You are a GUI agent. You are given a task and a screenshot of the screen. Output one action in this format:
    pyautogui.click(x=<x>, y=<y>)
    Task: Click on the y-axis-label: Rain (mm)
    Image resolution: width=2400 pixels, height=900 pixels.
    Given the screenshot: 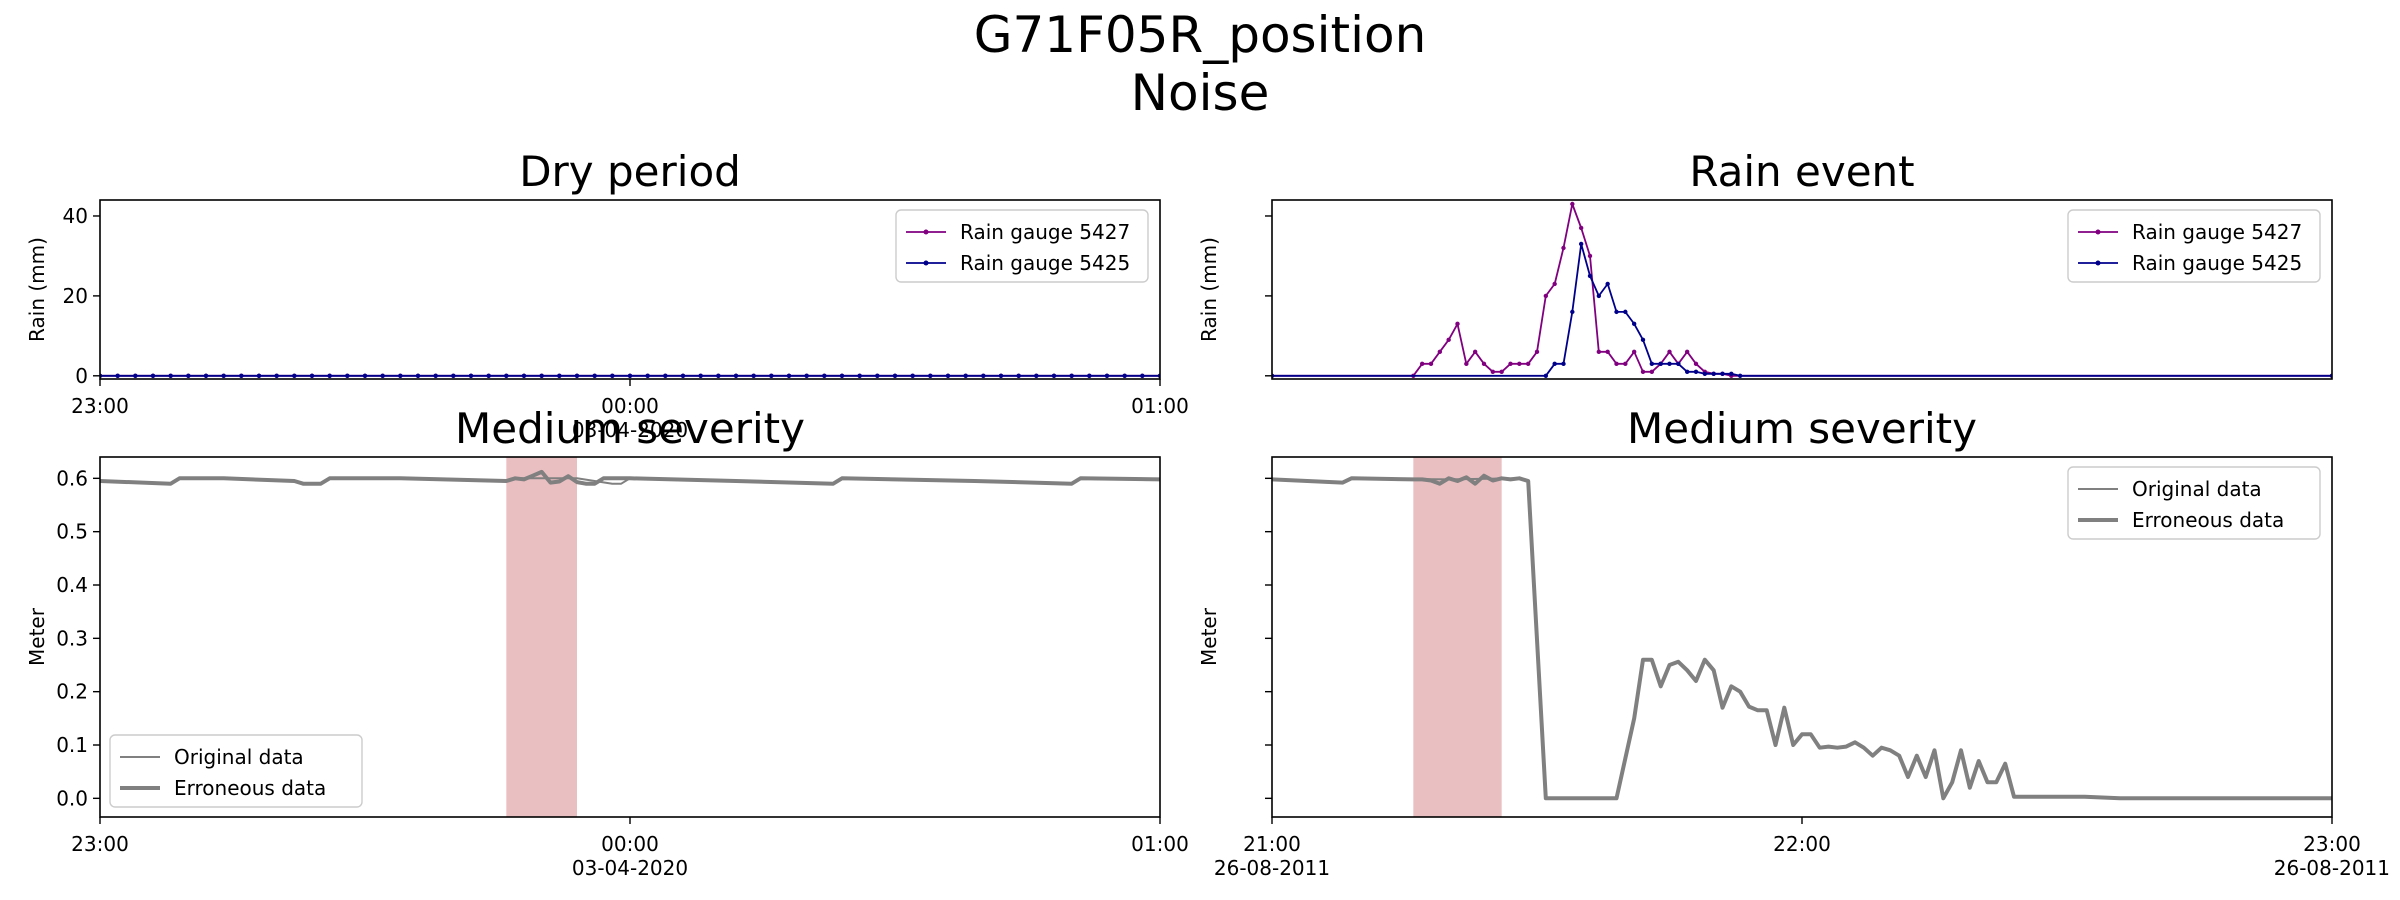 What is the action you would take?
    pyautogui.click(x=1209, y=289)
    